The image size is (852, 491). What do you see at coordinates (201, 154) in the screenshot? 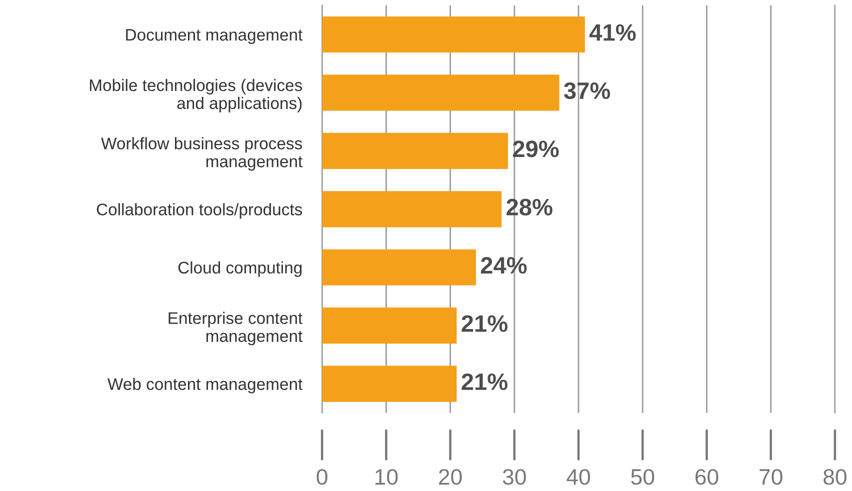
I see `y-tick-label: Workflow business process management` at bounding box center [201, 154].